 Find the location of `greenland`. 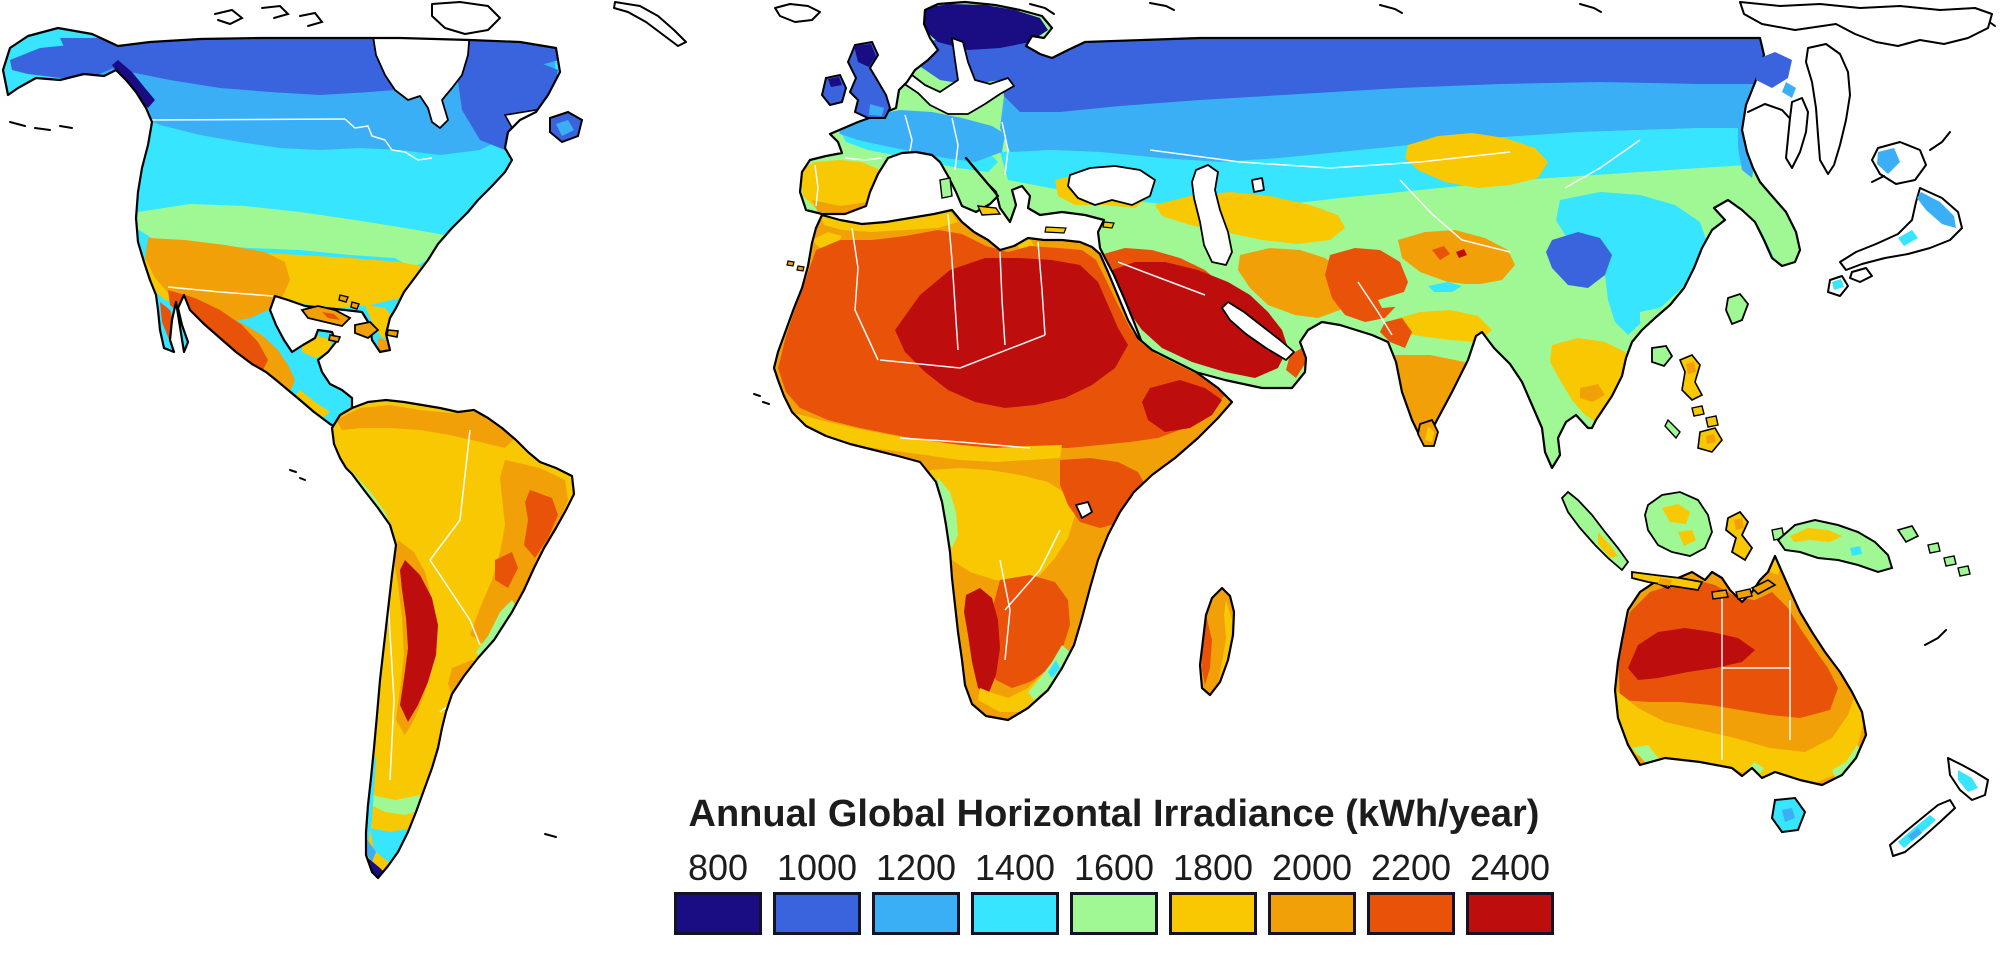

greenland is located at coordinates (650, 24).